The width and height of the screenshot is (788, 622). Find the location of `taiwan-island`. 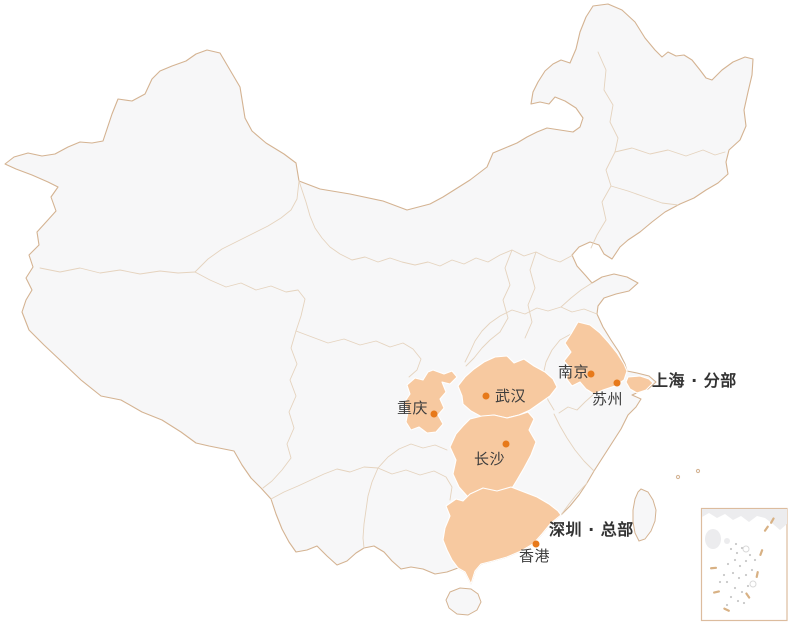

taiwan-island is located at coordinates (644, 515).